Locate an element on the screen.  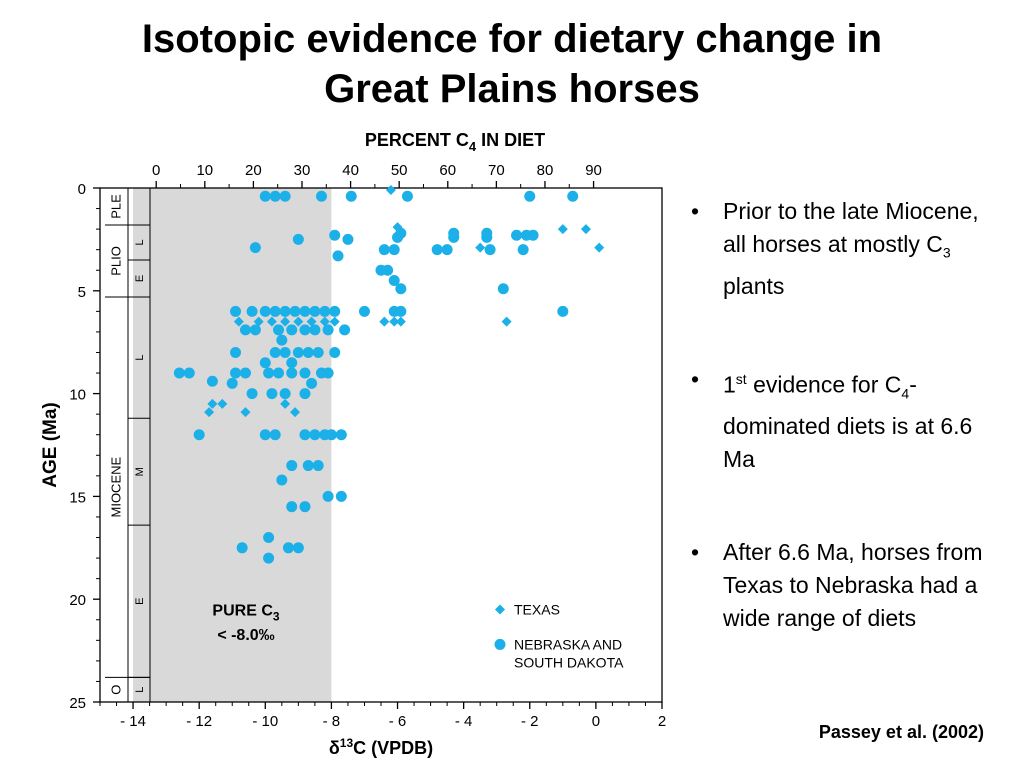
pure-c3-label: PURE C3 is located at coordinates (245, 612).